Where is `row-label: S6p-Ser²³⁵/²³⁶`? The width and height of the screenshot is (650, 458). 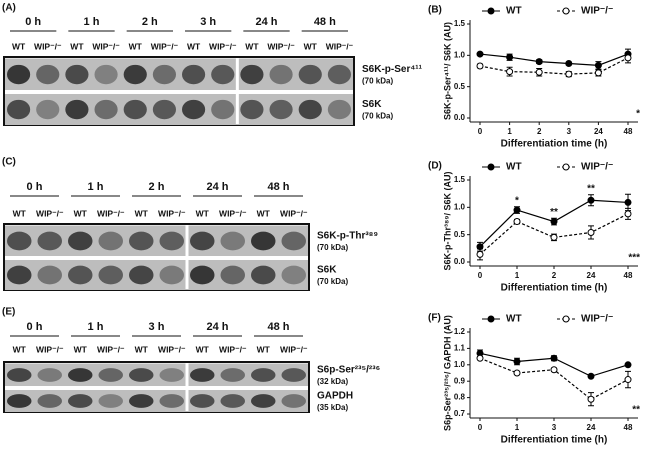 row-label: S6p-Ser²³⁵/²³⁶ is located at coordinates (348, 370).